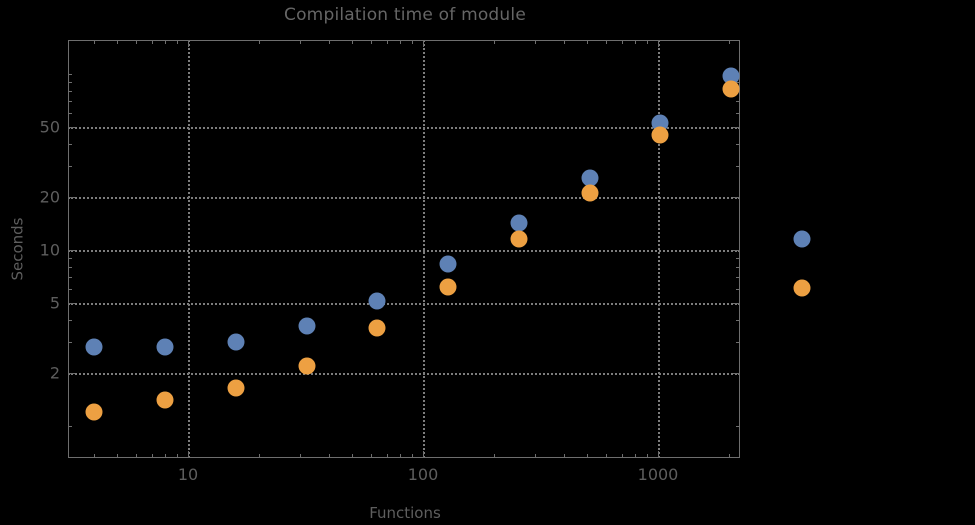 This screenshot has width=975, height=525. Describe the element at coordinates (658, 474) in the screenshot. I see `x-axis-tick-label: 1000` at that location.